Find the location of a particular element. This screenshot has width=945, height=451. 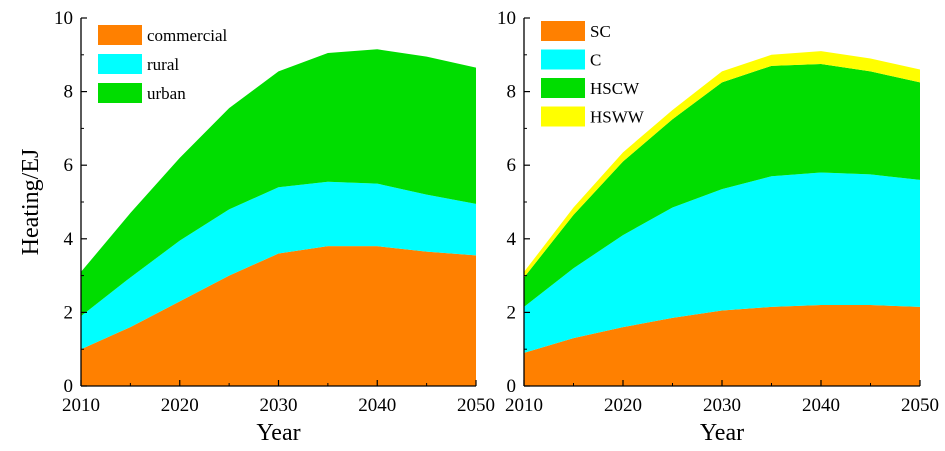

legend-label-rural: rural is located at coordinates (163, 64).